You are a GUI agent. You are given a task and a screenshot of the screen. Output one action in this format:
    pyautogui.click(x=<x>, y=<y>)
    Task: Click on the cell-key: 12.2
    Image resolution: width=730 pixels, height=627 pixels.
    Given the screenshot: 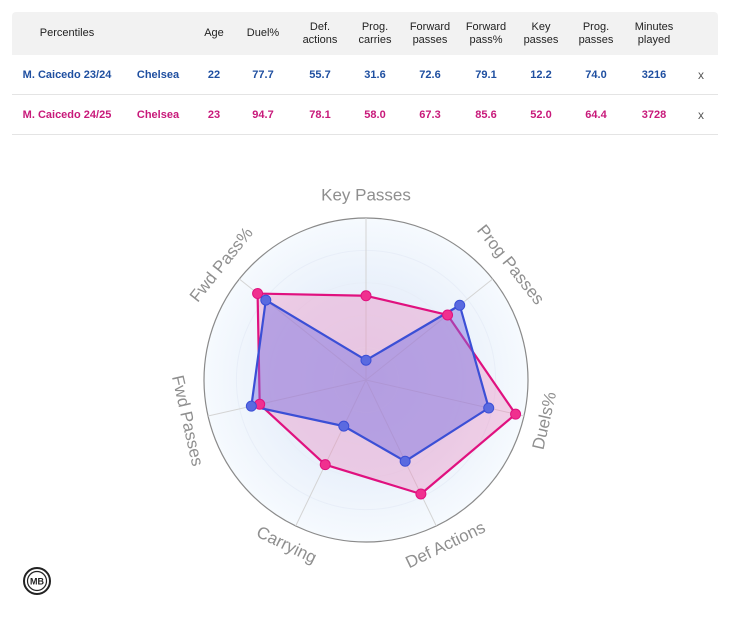 What is the action you would take?
    pyautogui.click(x=541, y=75)
    